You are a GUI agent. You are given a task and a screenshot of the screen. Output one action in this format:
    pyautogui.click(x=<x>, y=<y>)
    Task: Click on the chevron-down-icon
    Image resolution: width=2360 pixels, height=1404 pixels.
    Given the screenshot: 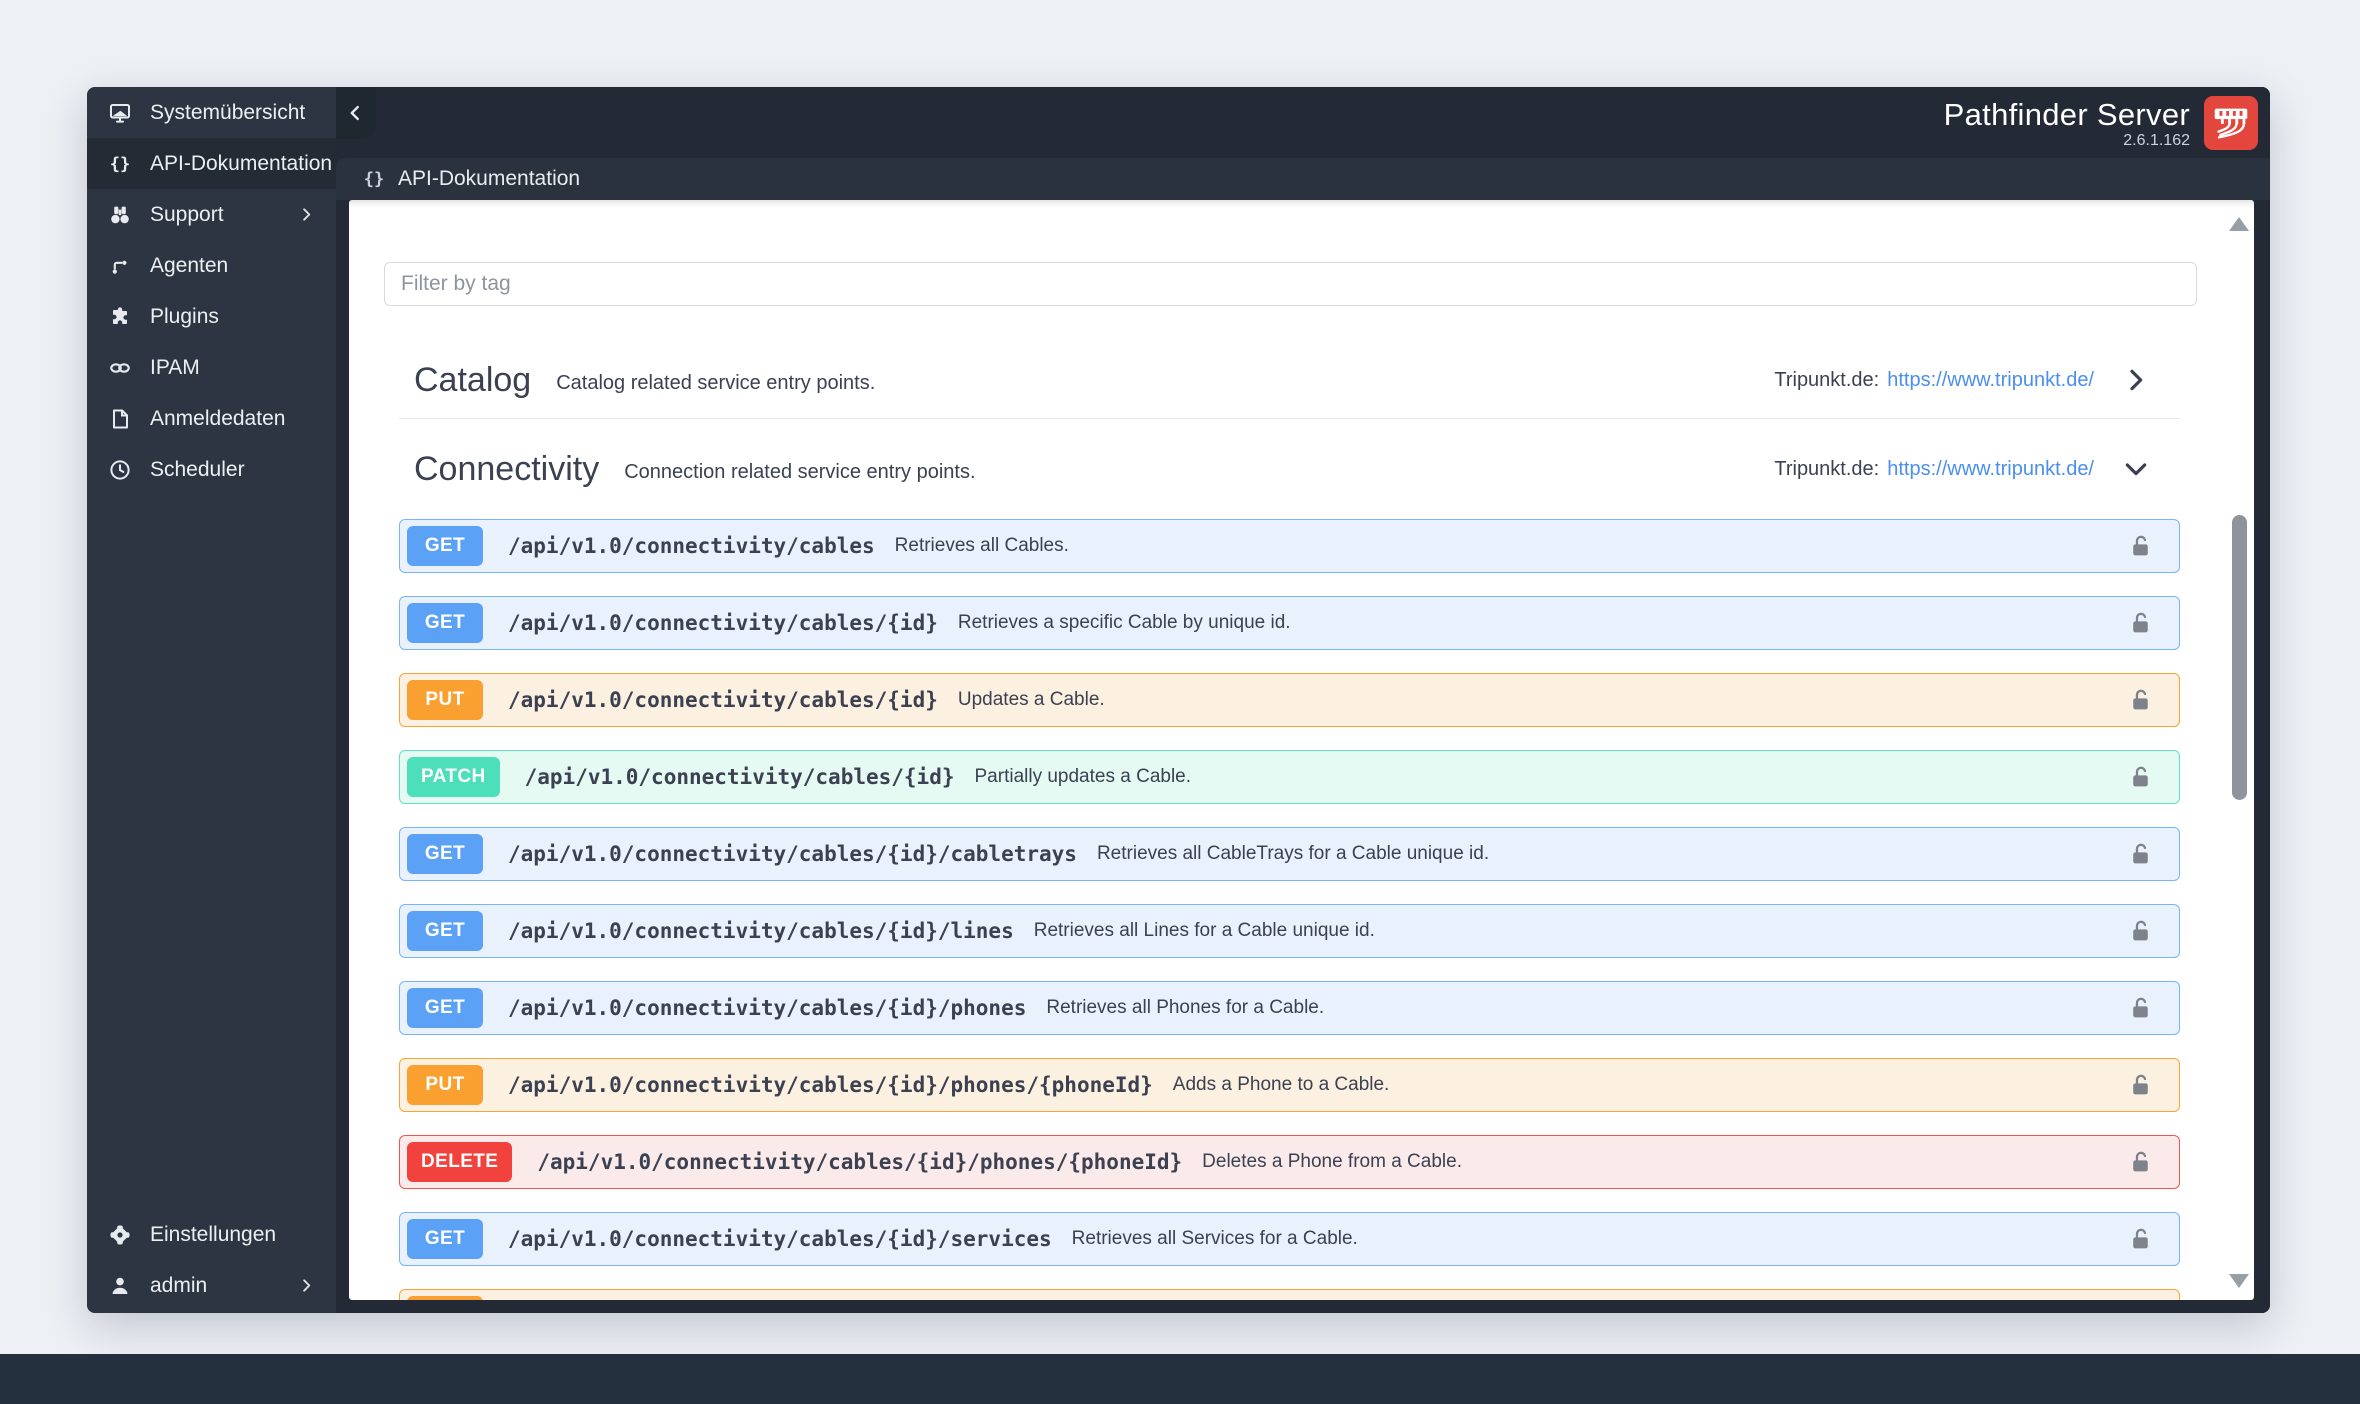 What is the action you would take?
    pyautogui.click(x=2136, y=469)
    